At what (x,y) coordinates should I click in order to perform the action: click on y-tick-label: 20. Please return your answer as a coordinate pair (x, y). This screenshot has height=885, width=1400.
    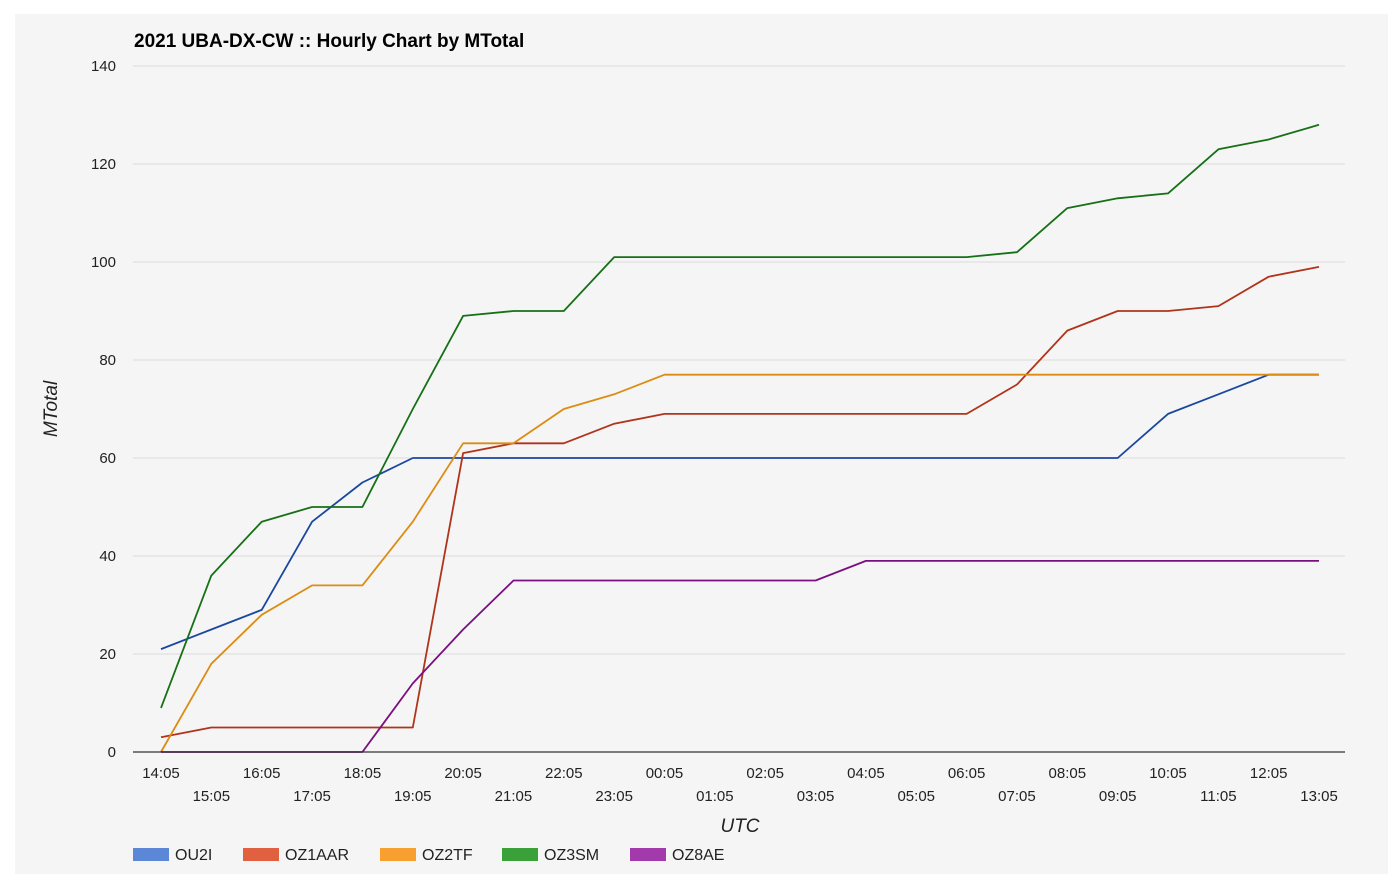
    Looking at the image, I should click on (107, 654).